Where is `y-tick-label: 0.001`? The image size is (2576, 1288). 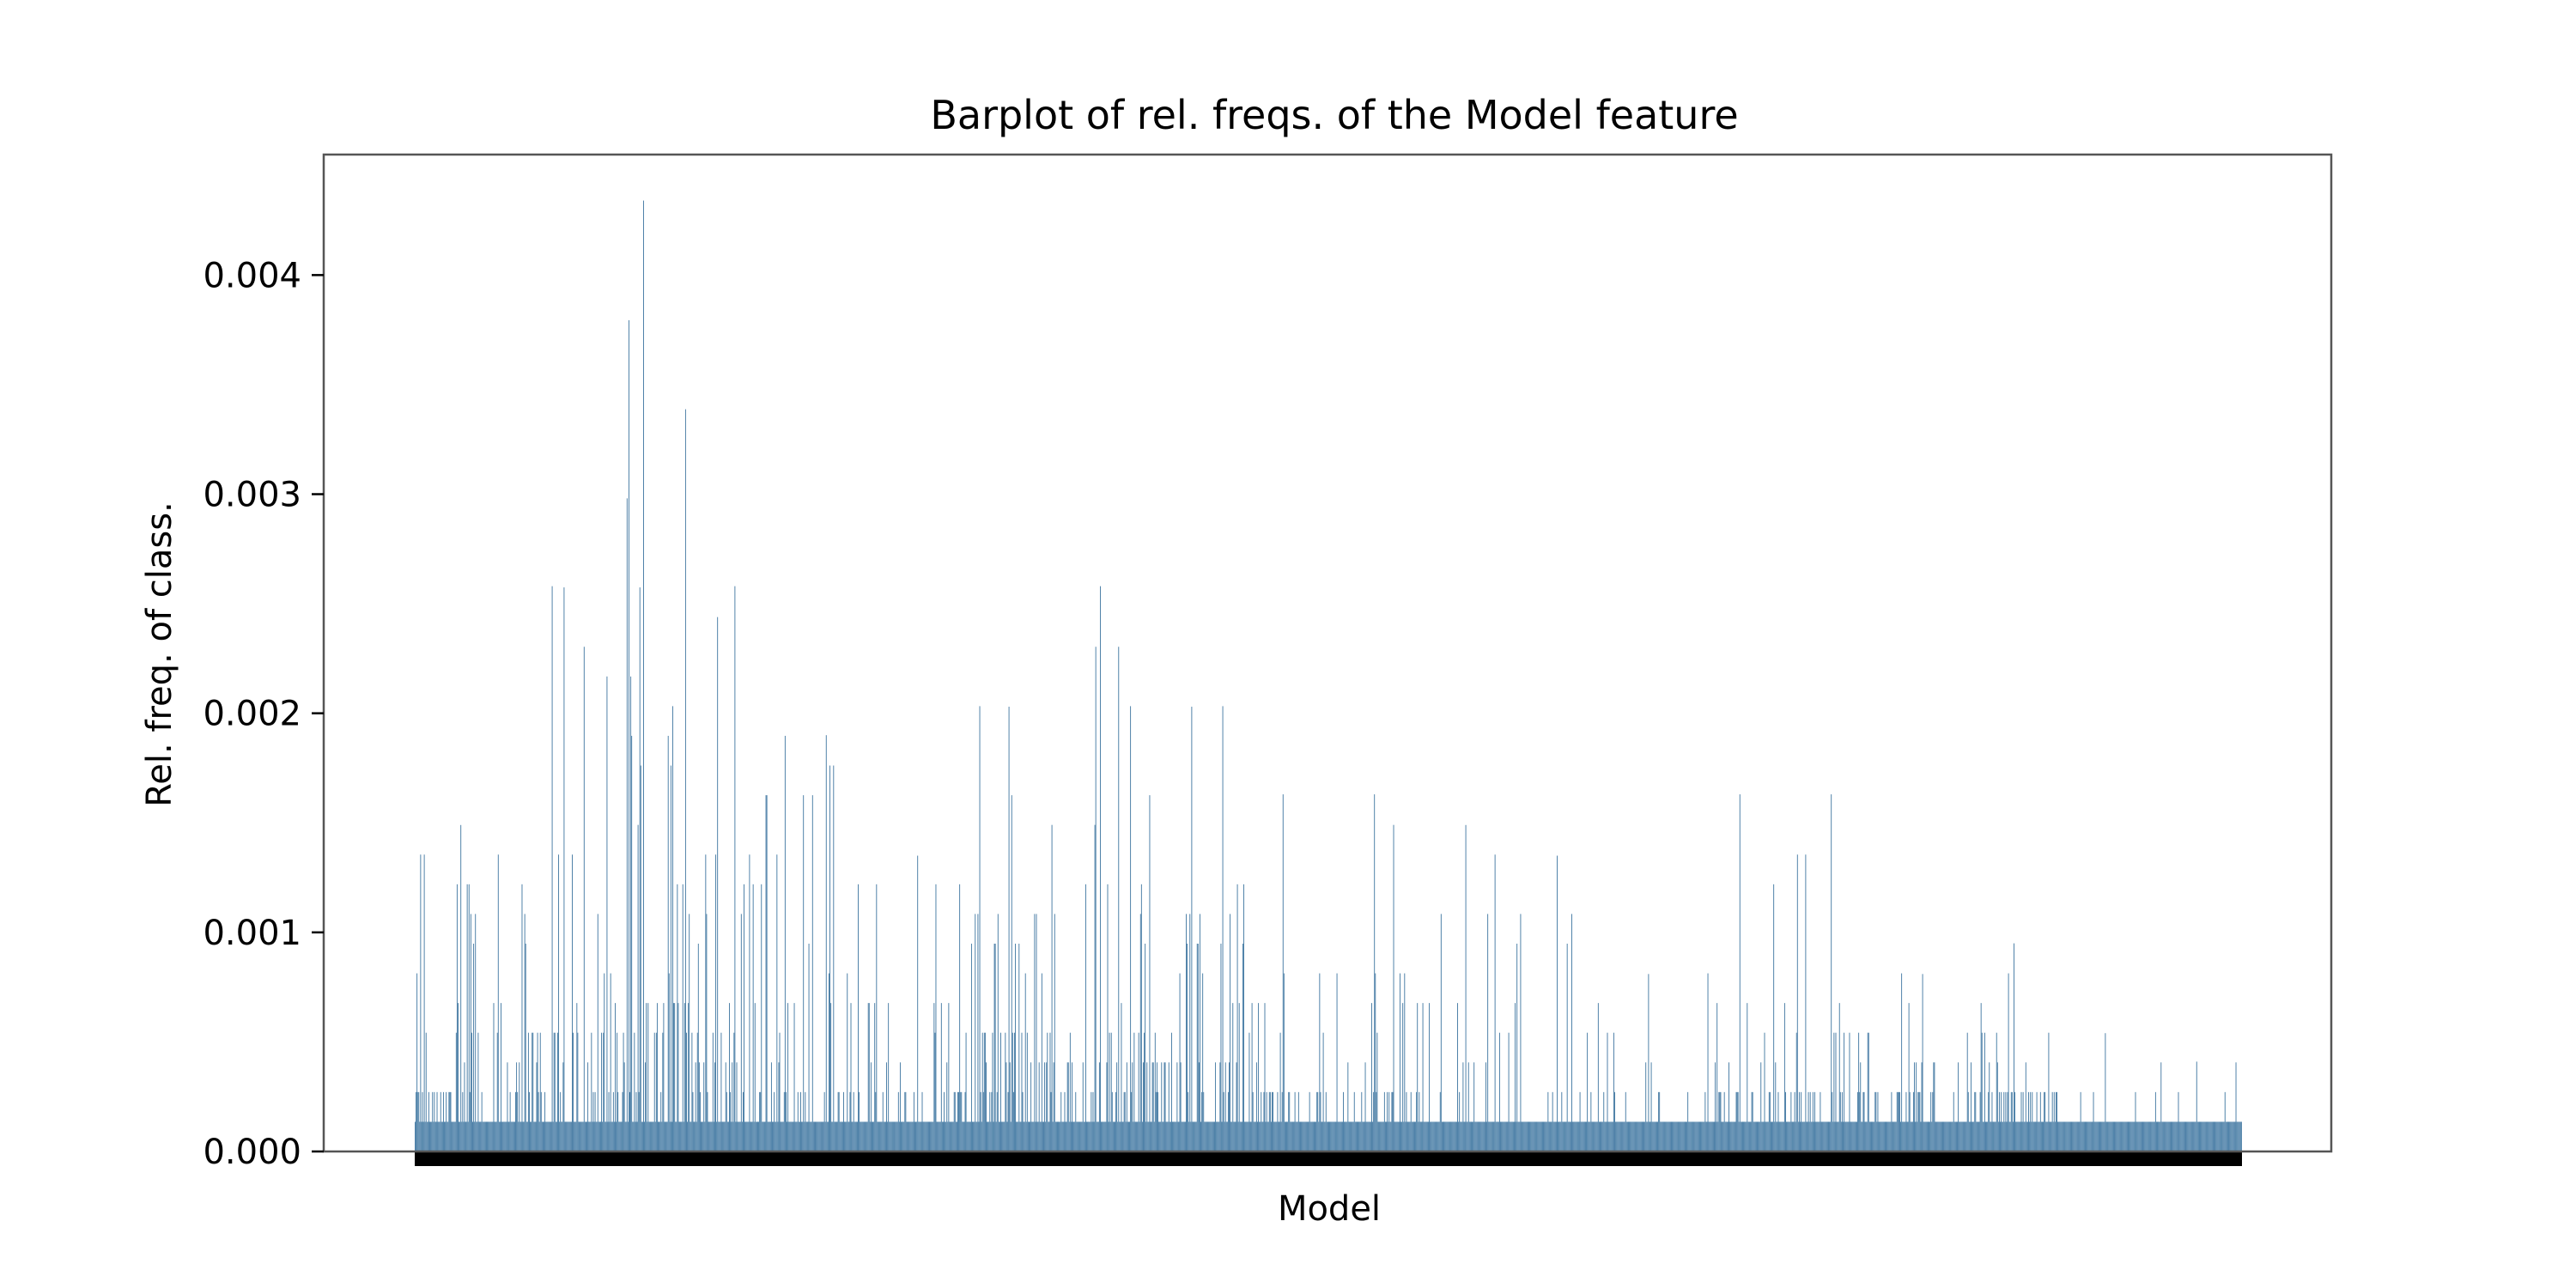 y-tick-label: 0.001 is located at coordinates (252, 933).